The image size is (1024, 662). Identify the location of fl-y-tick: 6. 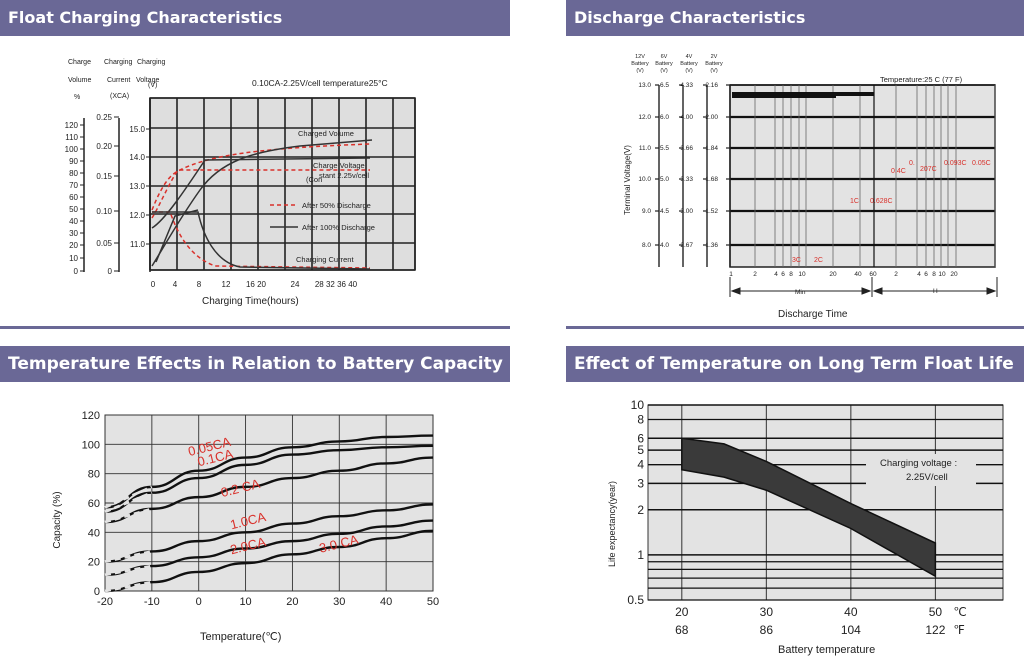
(640, 438).